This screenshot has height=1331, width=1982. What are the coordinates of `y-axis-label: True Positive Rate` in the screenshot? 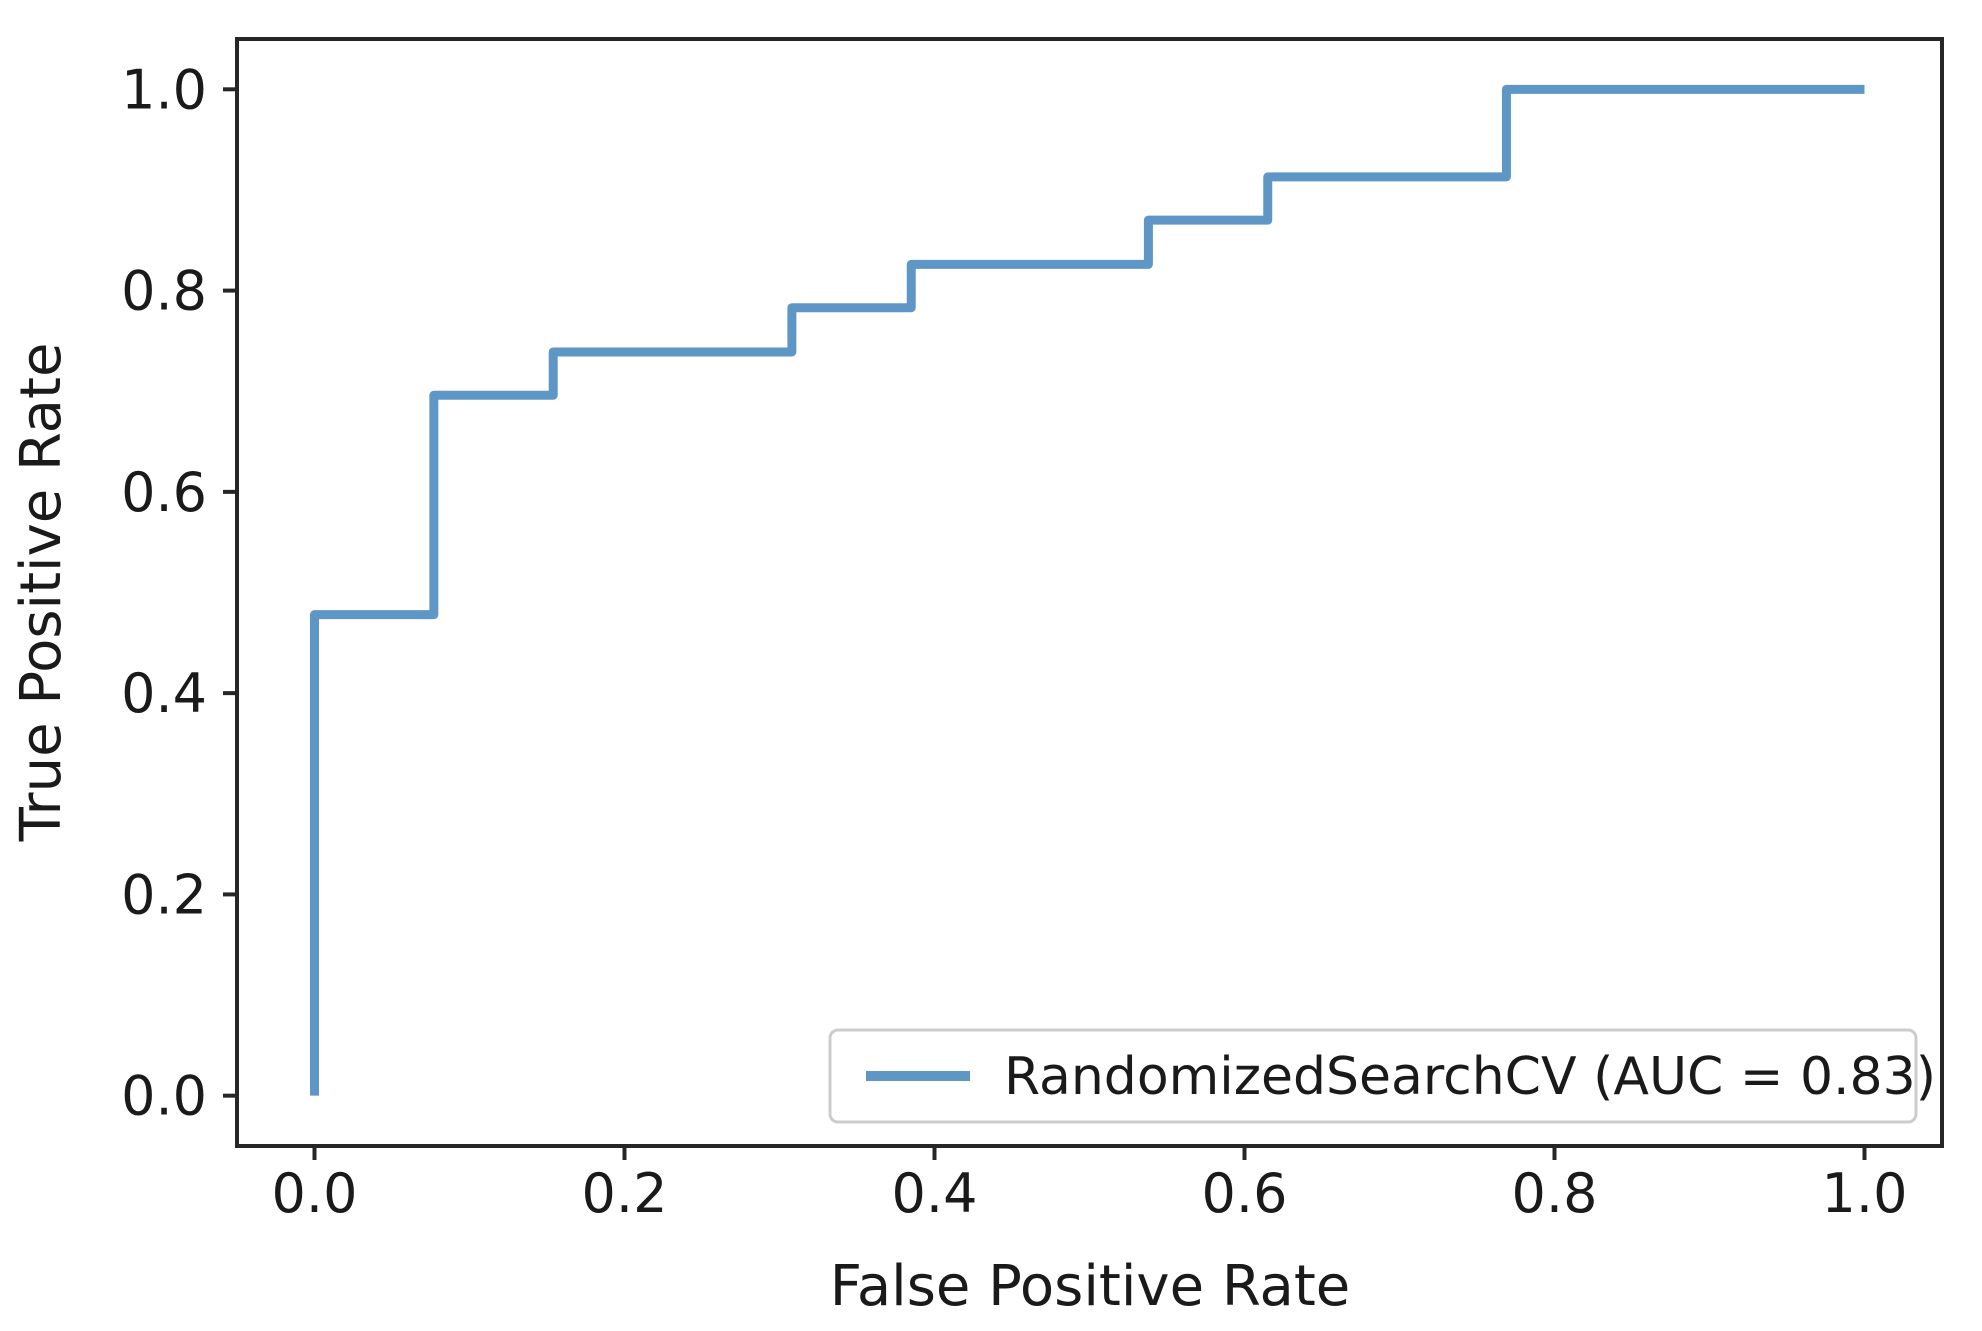 It's located at (41, 593).